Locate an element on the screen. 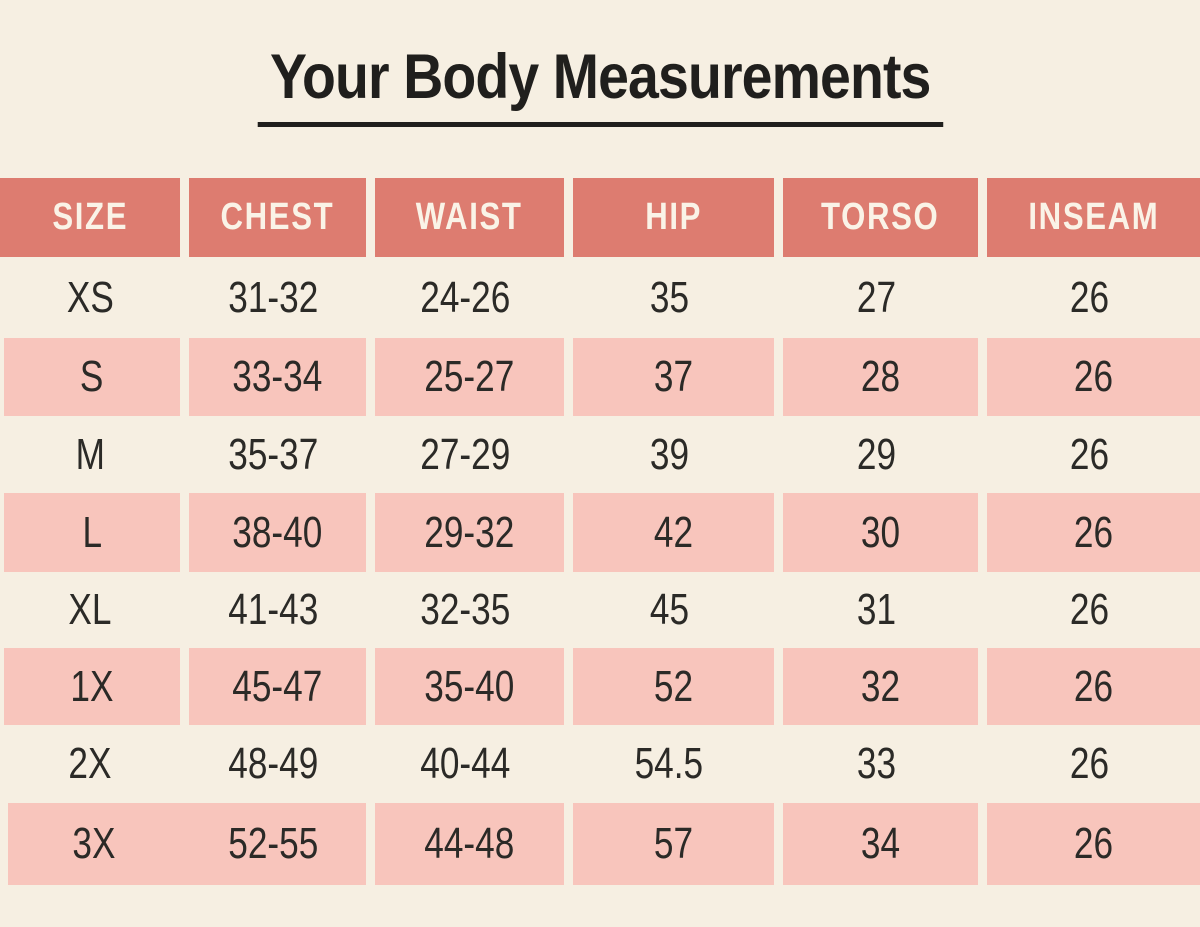 The width and height of the screenshot is (1200, 927). table-cell: 27-29 is located at coordinates (465, 454).